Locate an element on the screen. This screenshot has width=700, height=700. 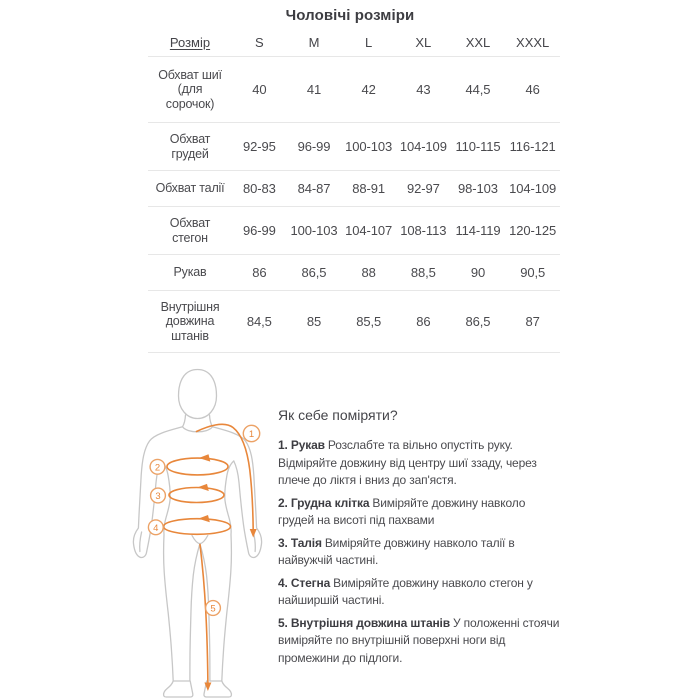
marker-3-circle is located at coordinates (158, 495).